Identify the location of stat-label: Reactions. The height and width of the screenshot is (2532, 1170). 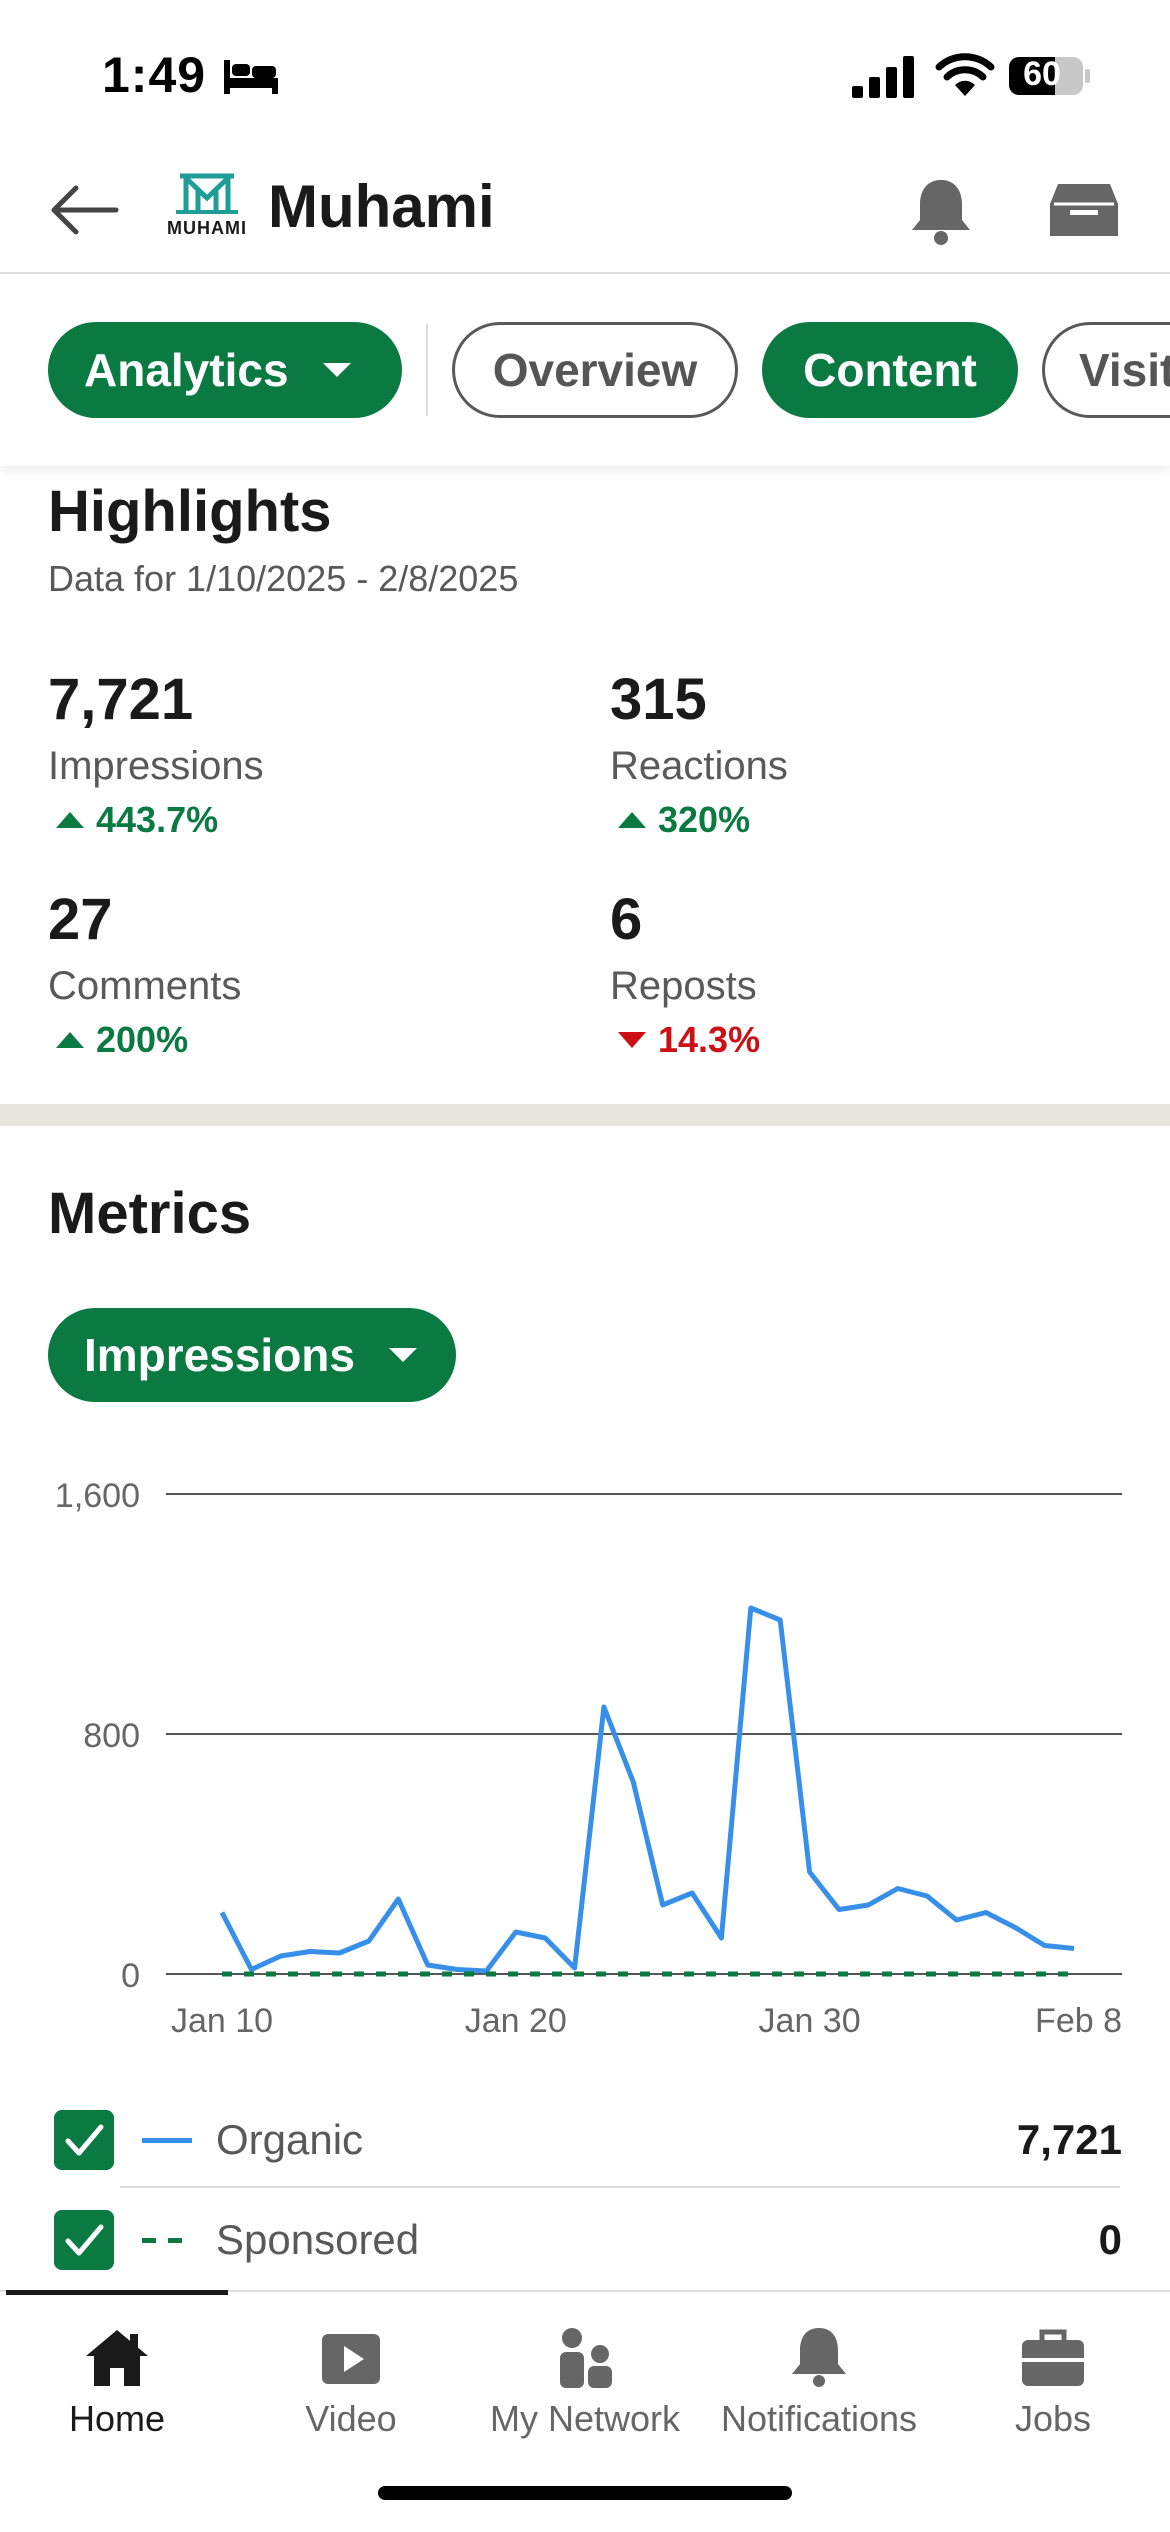
(699, 766).